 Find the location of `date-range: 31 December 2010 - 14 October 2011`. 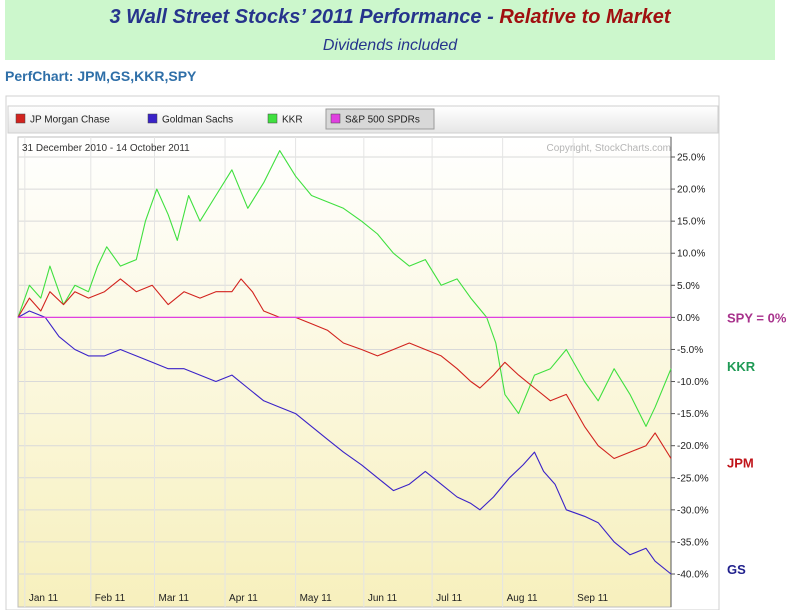

date-range: 31 December 2010 - 14 October 2011 is located at coordinates (106, 148).